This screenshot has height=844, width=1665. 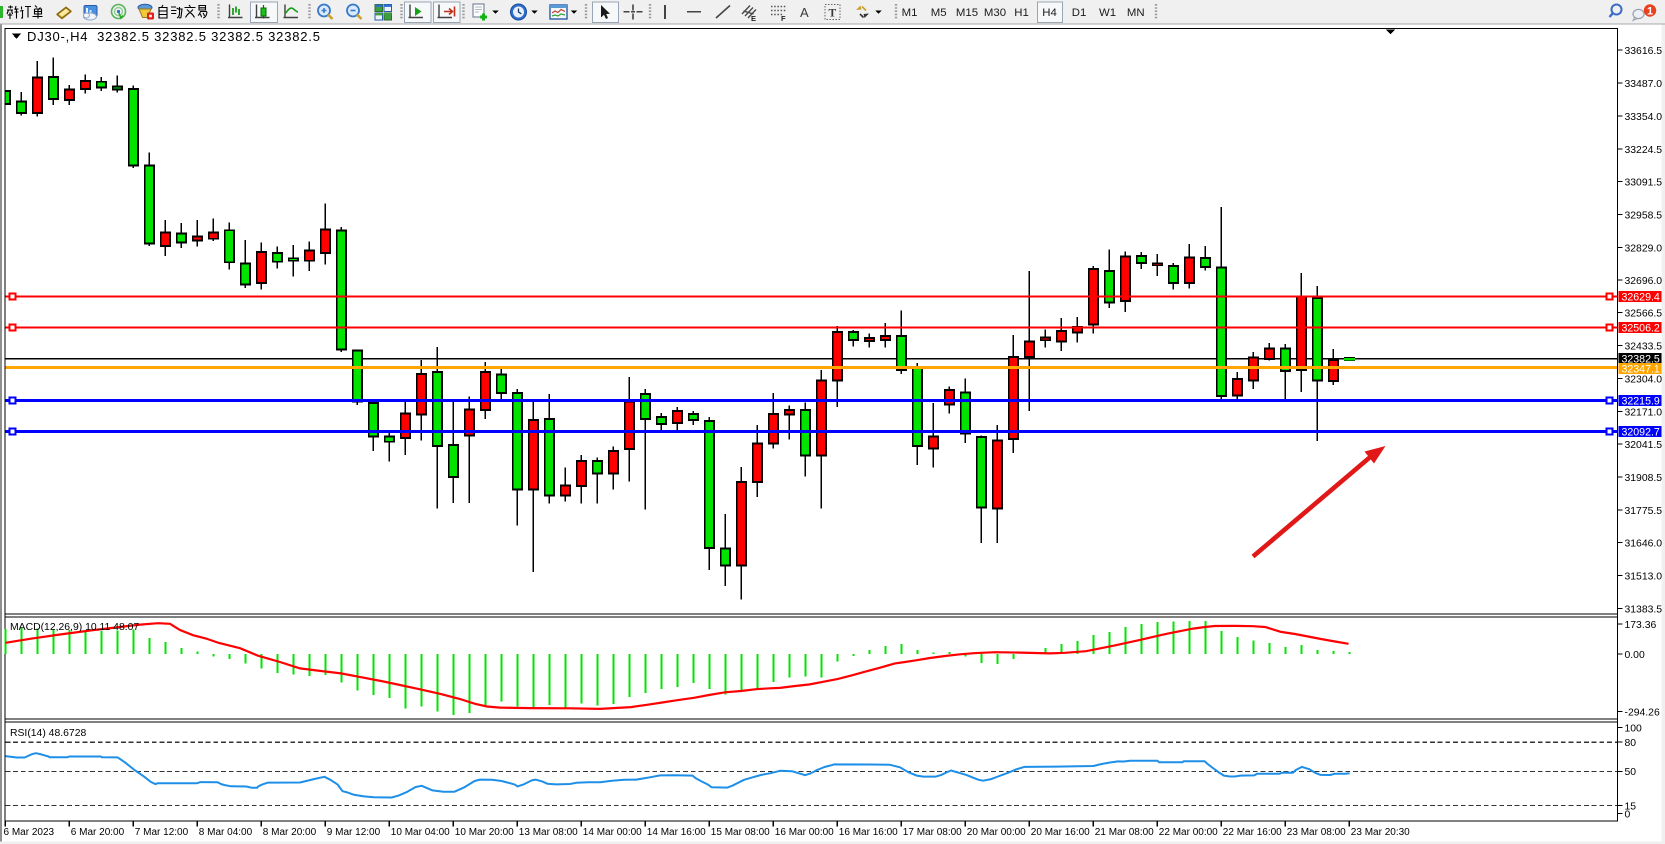 What do you see at coordinates (1644, 478) in the screenshot?
I see `svg-text: 31908.5` at bounding box center [1644, 478].